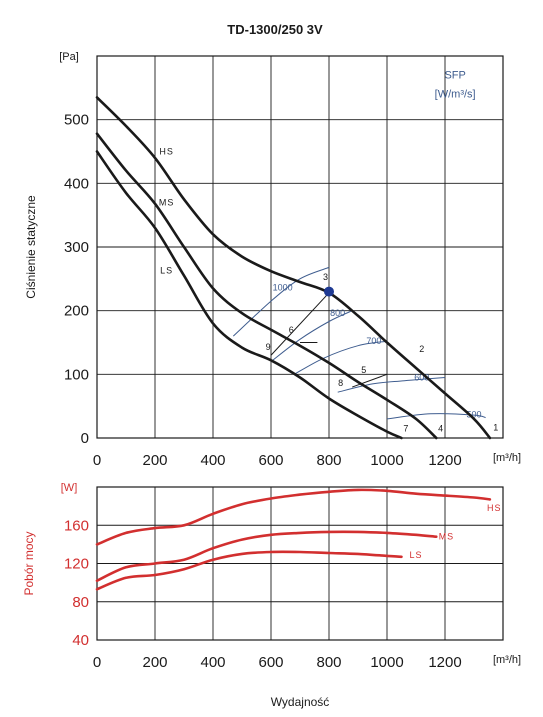 This screenshot has width=543, height=717. I want to click on y-tick-label: 160, so click(76, 525).